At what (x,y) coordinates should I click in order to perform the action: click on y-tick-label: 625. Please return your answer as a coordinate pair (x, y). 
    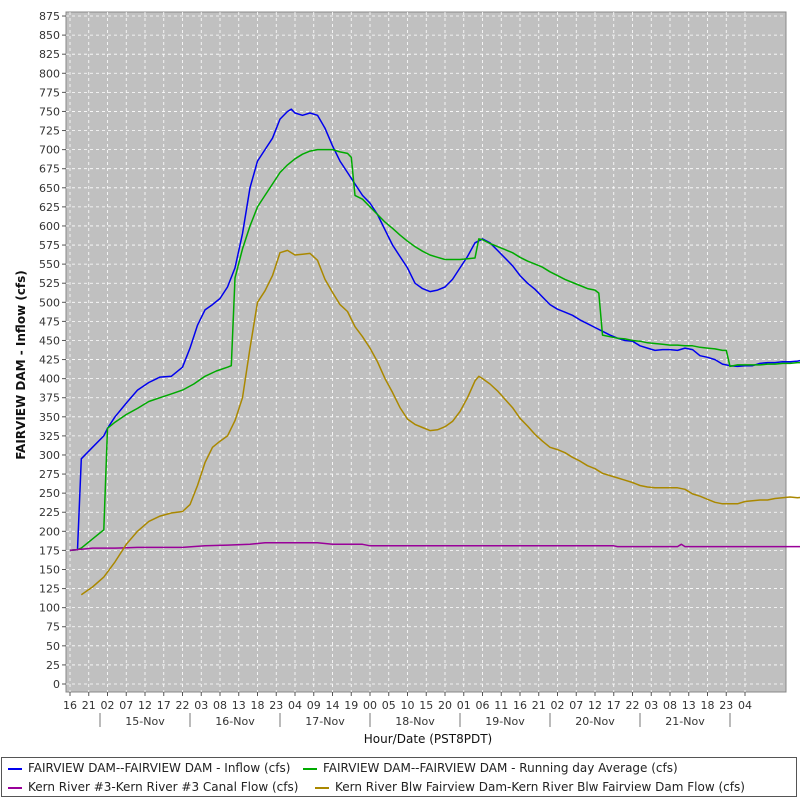
    Looking at the image, I should click on (49, 207).